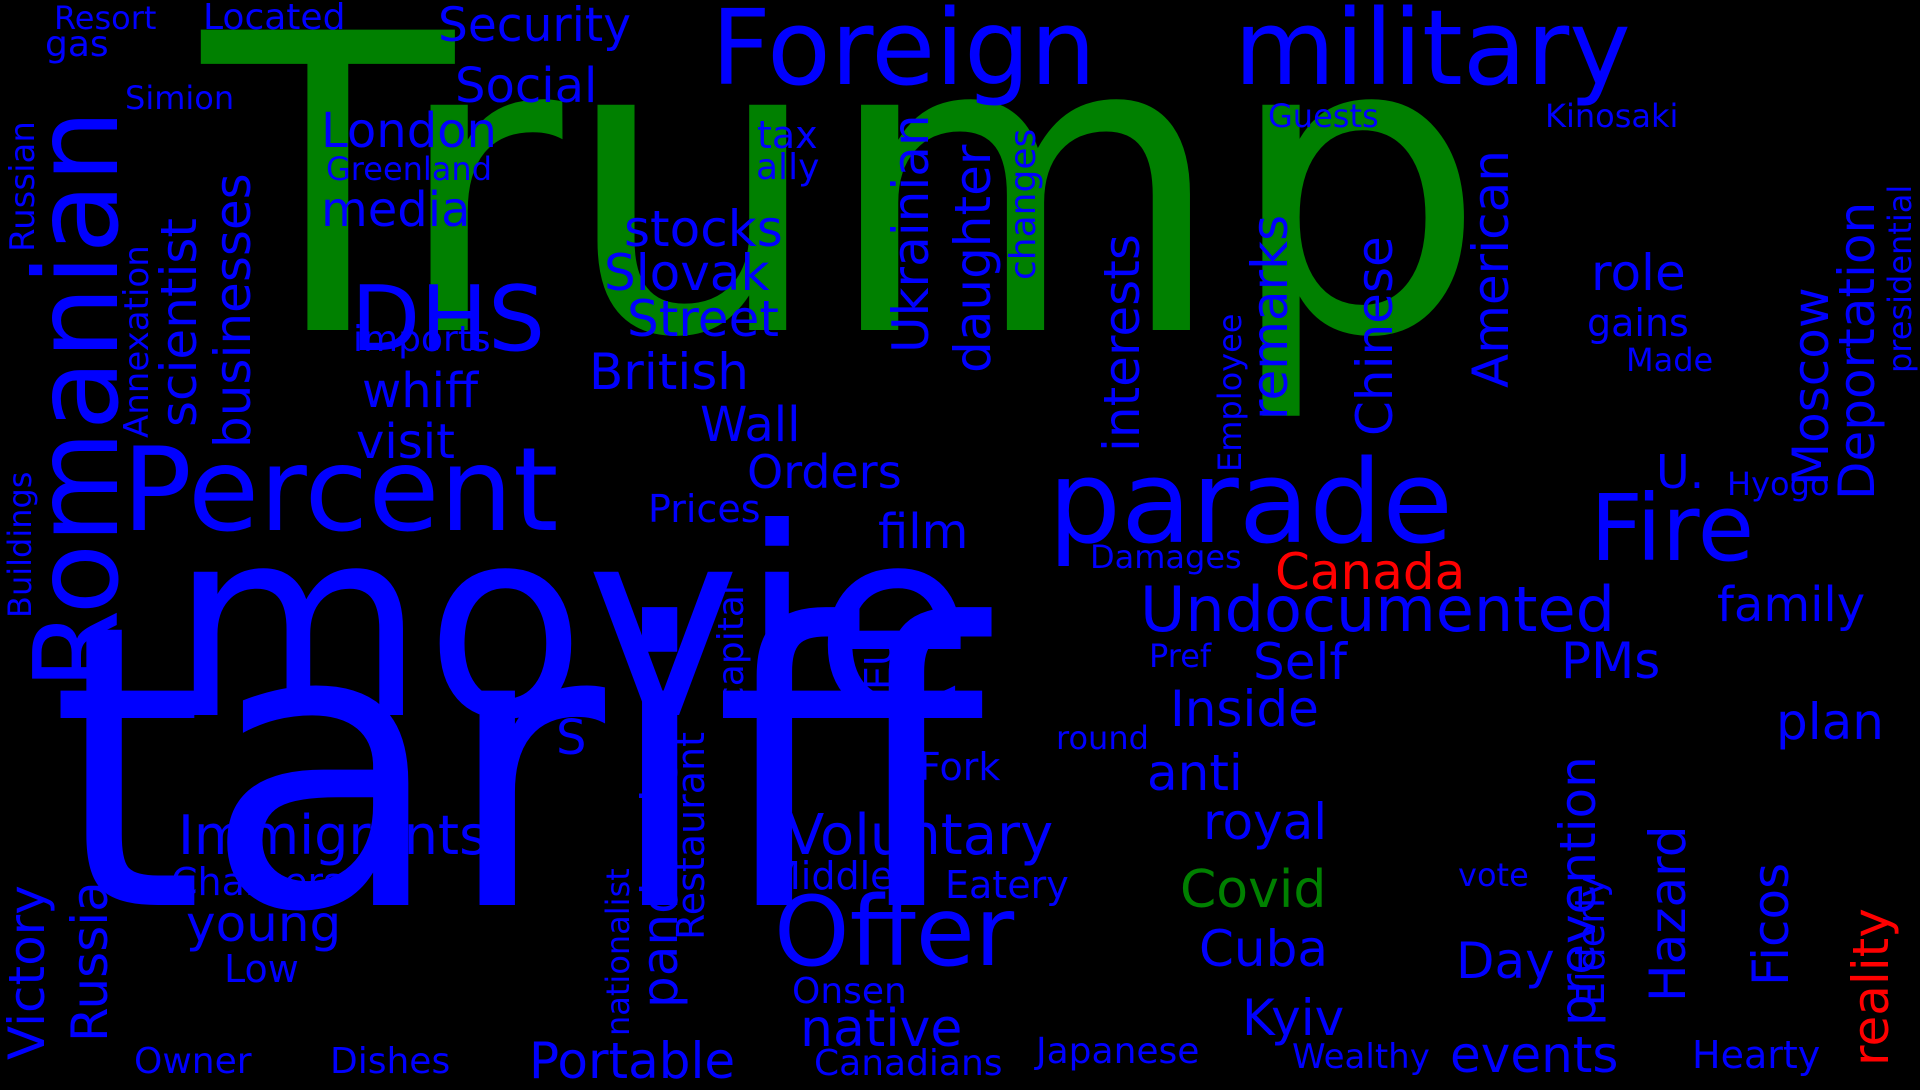 The height and width of the screenshot is (1090, 1920). Describe the element at coordinates (1361, 1057) in the screenshot. I see `word-wealthy: Wealthy` at that location.